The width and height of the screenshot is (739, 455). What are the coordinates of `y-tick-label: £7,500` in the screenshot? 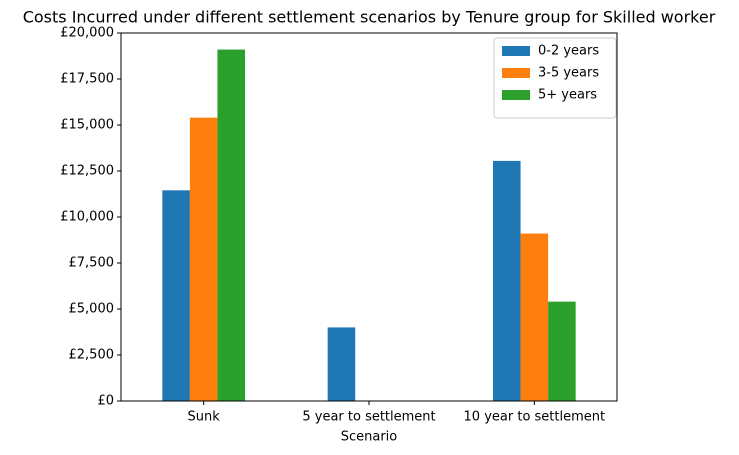 It's located at (92, 263).